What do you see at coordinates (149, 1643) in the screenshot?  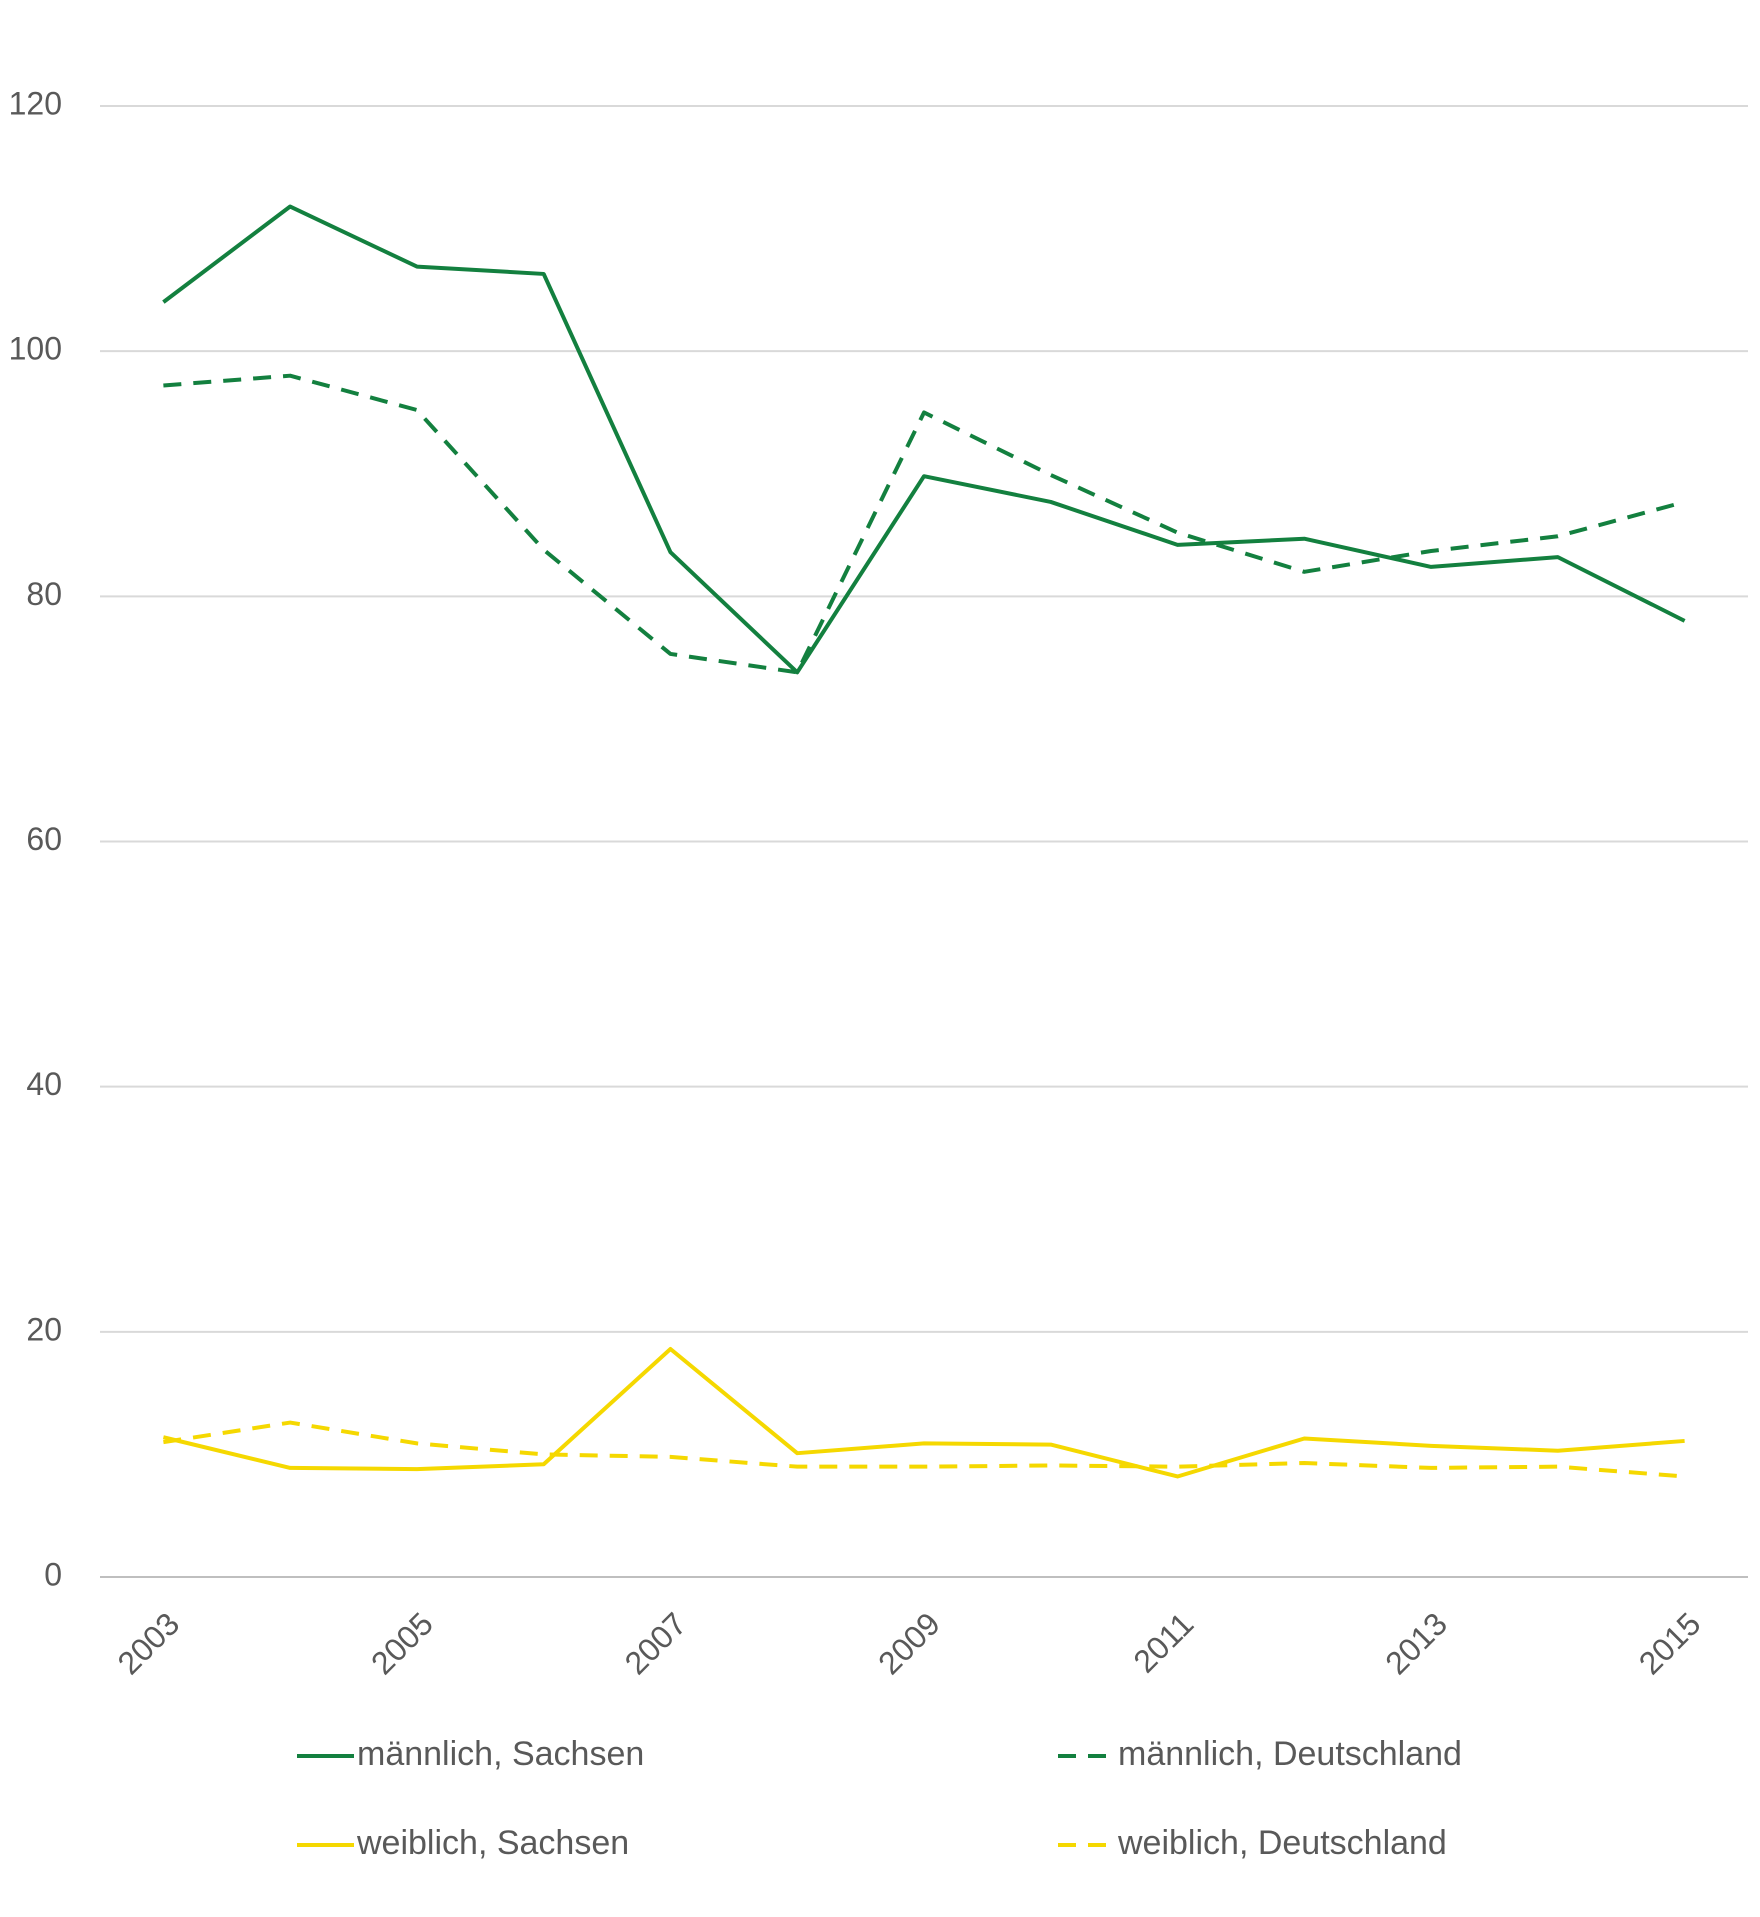 I see `x-tick-label: 2003` at bounding box center [149, 1643].